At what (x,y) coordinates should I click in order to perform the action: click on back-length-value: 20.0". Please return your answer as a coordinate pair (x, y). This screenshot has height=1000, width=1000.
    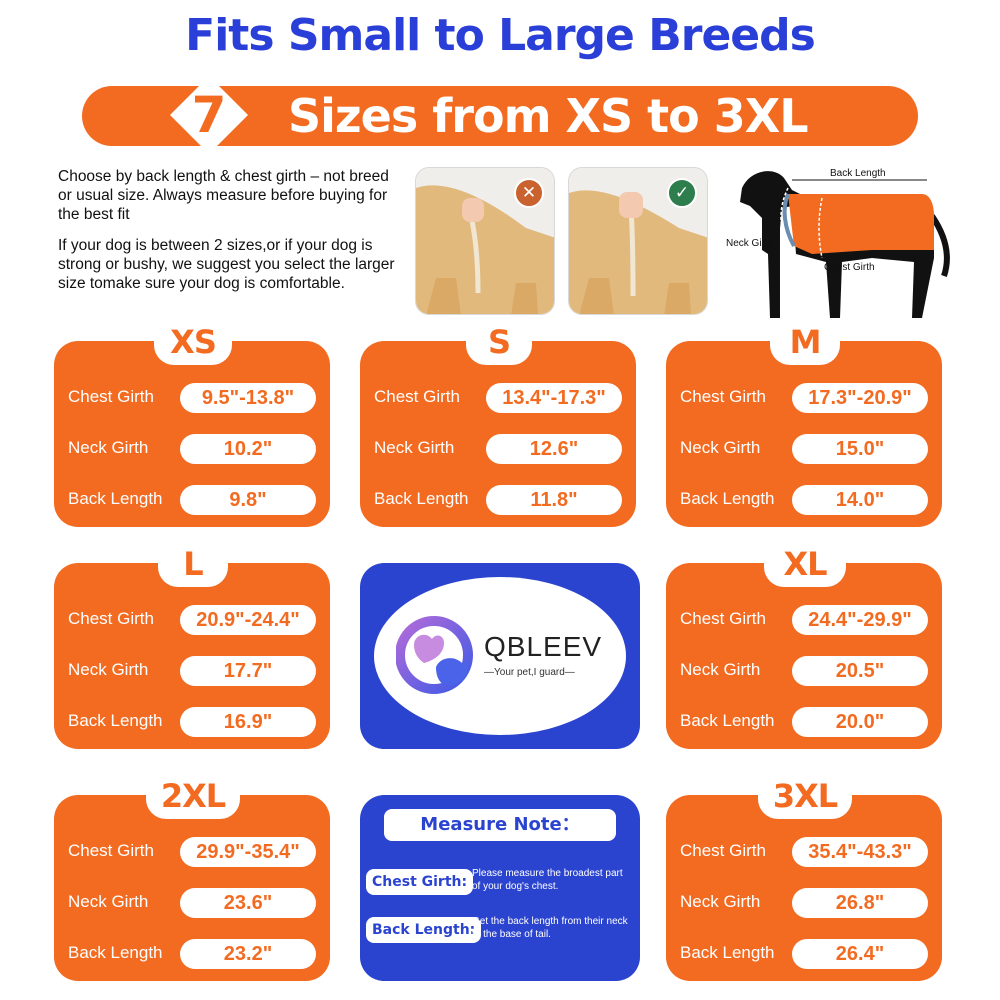
    Looking at the image, I should click on (860, 722).